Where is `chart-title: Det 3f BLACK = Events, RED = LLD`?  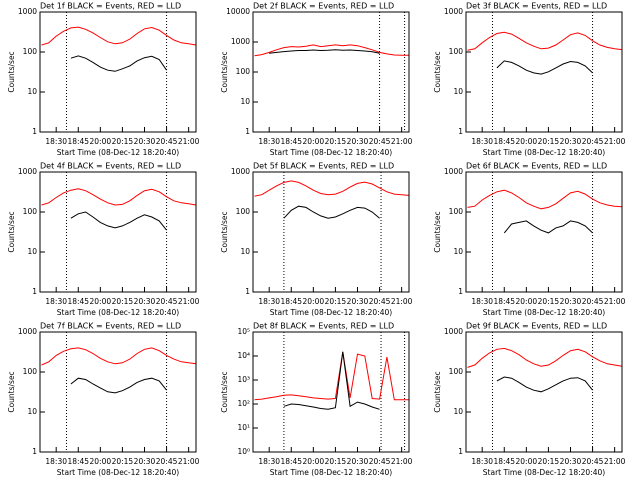 chart-title: Det 3f BLACK = Events, RED = LLD is located at coordinates (536, 6).